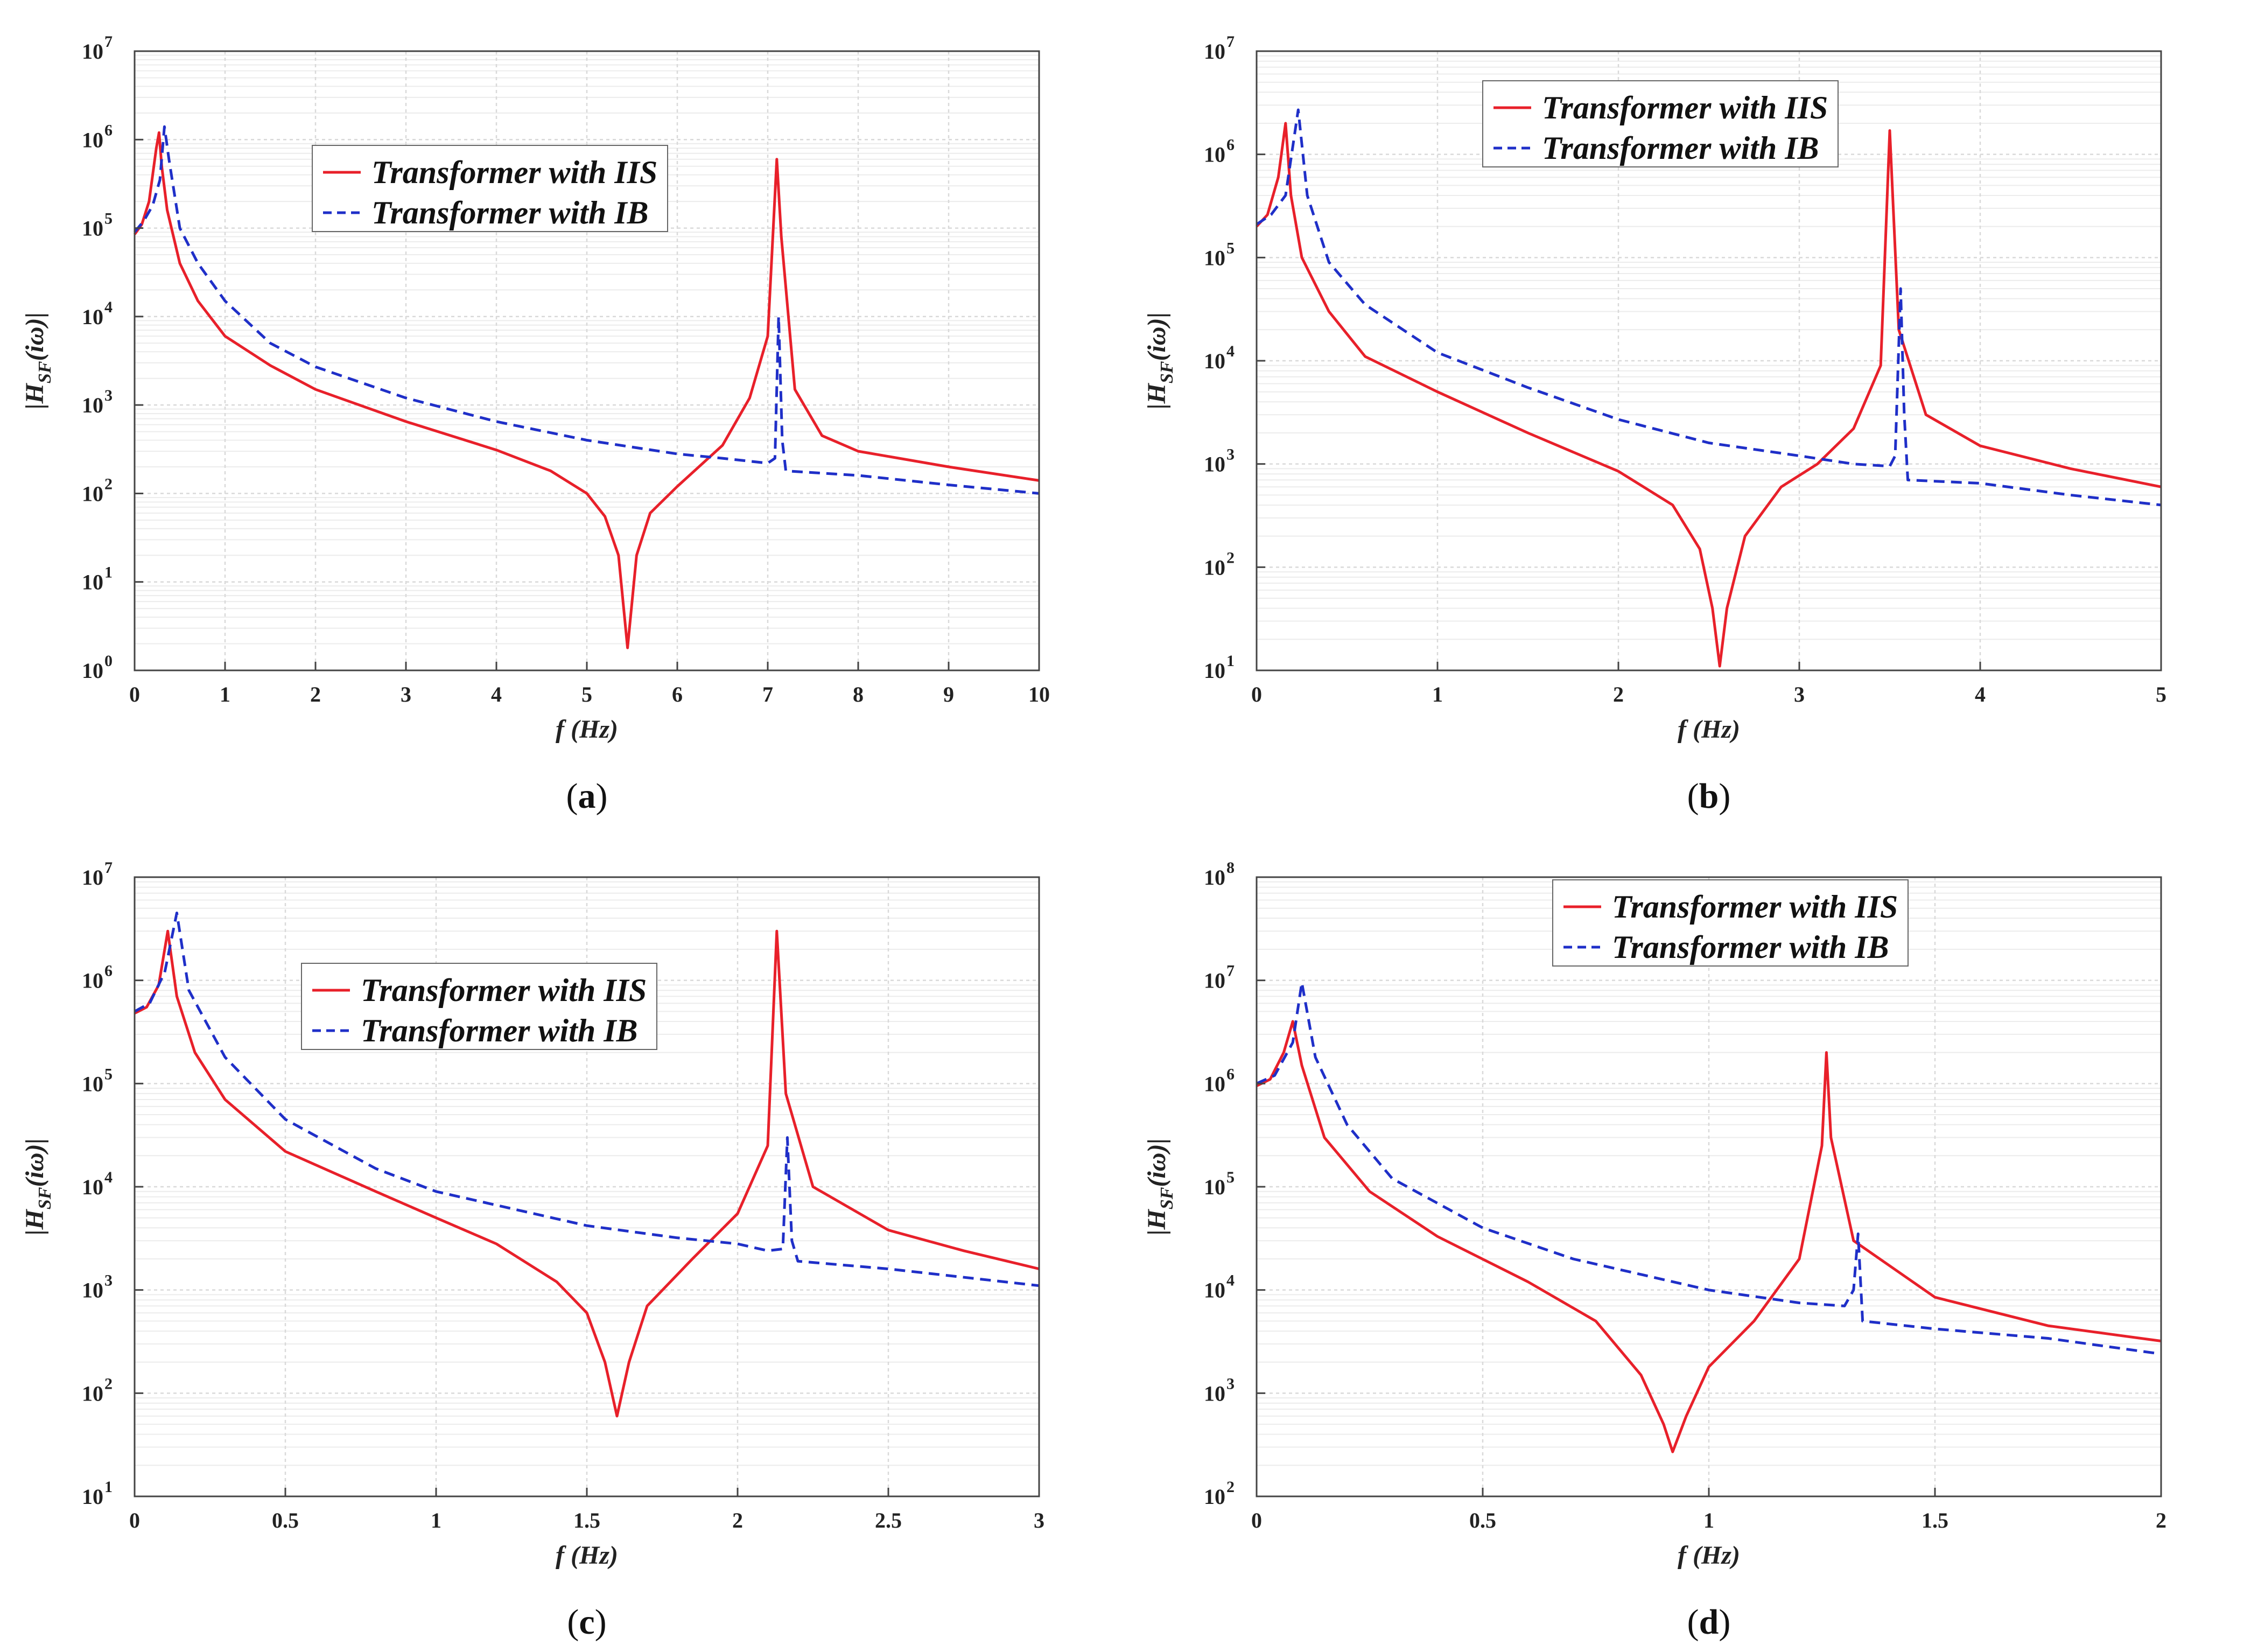 The image size is (2244, 1652). What do you see at coordinates (888, 1520) in the screenshot?
I see `x-tick-label: 2.5` at bounding box center [888, 1520].